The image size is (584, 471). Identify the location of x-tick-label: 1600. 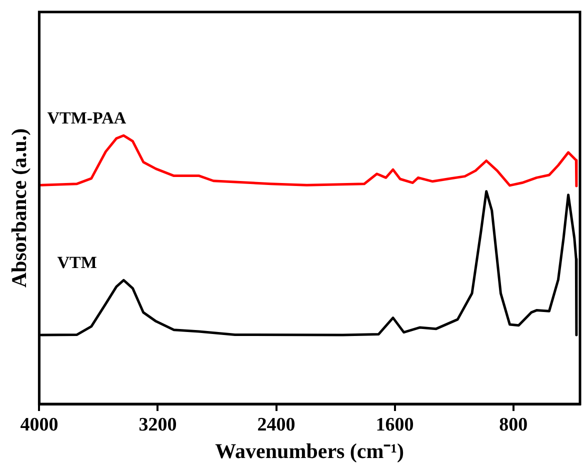
(395, 425).